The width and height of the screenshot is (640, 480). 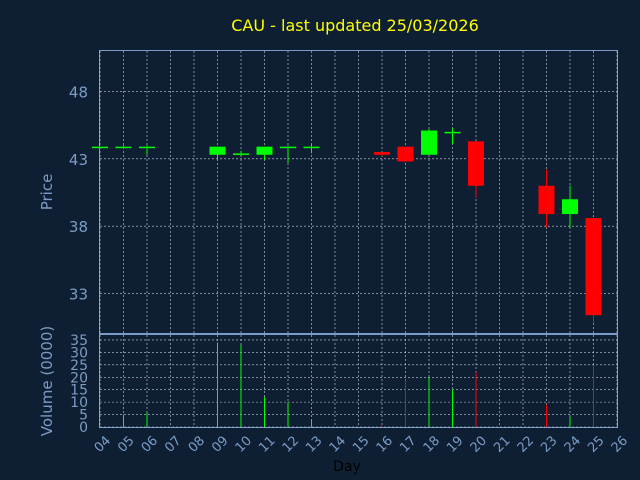 What do you see at coordinates (83, 428) in the screenshot?
I see `volume-tick-label: 0` at bounding box center [83, 428].